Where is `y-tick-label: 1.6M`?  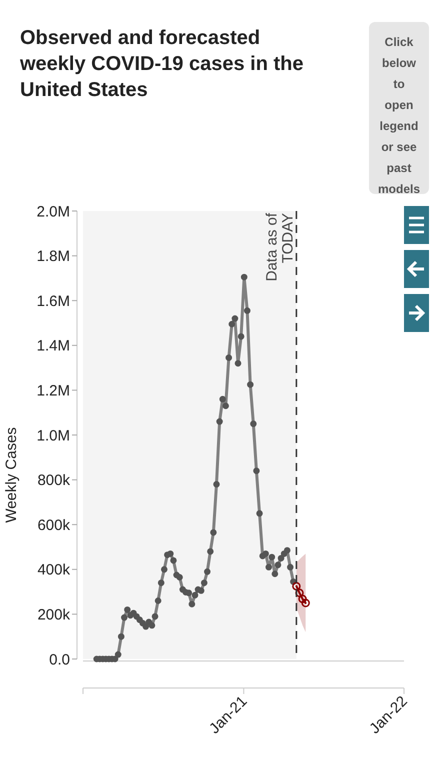 y-tick-label: 1.6M is located at coordinates (53, 301).